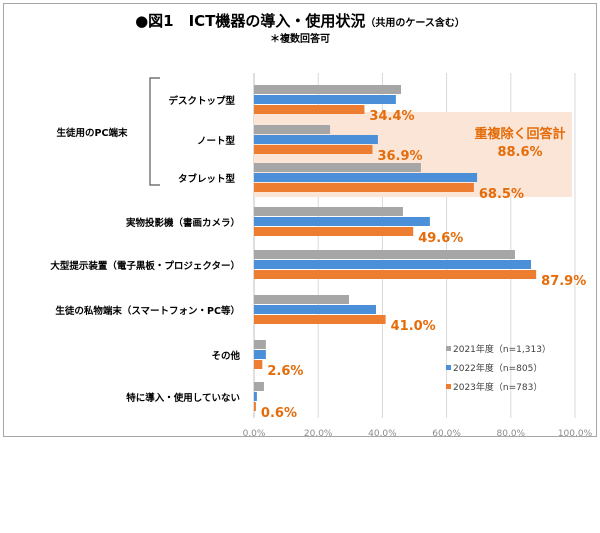 The width and height of the screenshot is (600, 533). Describe the element at coordinates (216, 141) in the screenshot. I see `category-label: ノート型` at that location.